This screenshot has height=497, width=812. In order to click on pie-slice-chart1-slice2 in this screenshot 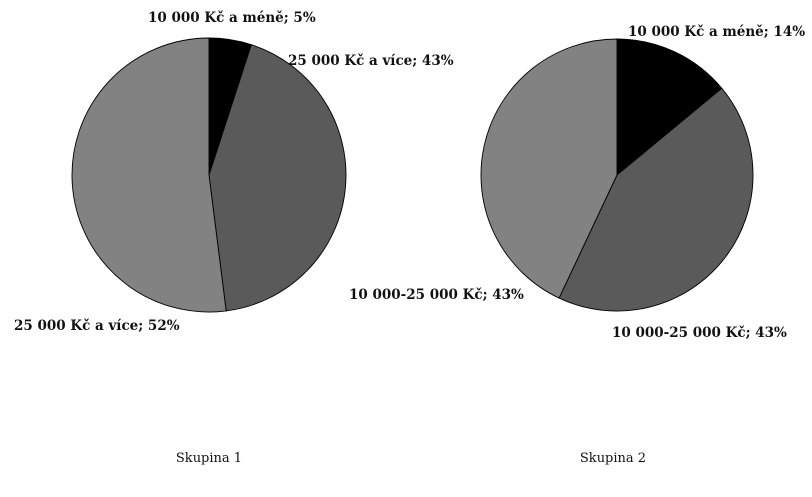, I will do `click(277, 178)`.